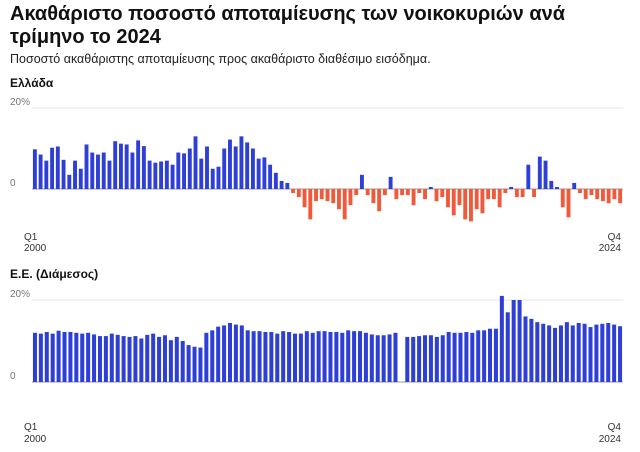 Image resolution: width=640 pixels, height=452 pixels. What do you see at coordinates (32, 83) in the screenshot?
I see `panel-title-greece: Ελλάδα` at bounding box center [32, 83].